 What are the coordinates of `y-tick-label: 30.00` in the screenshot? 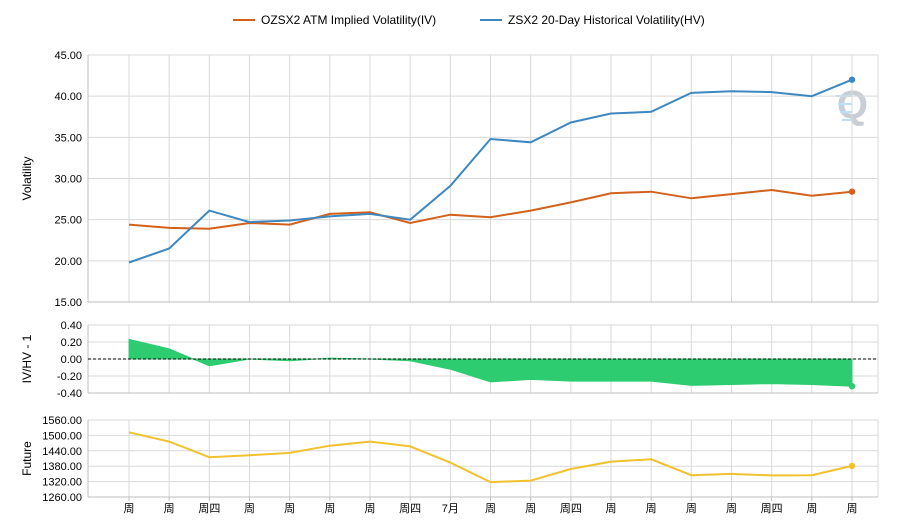 It's located at (68, 180).